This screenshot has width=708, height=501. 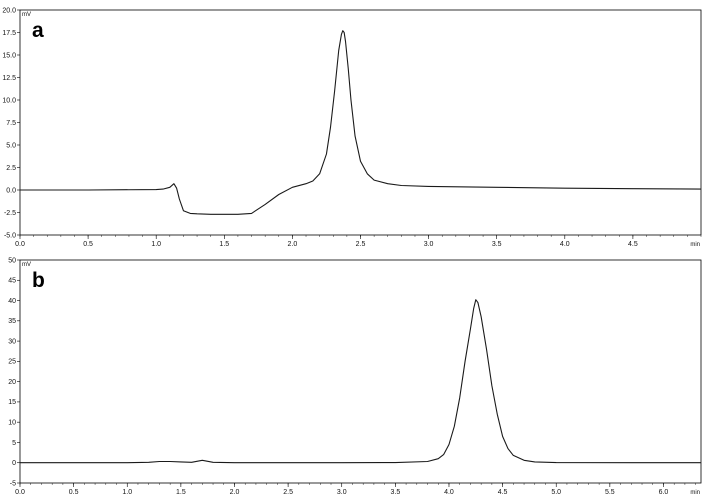 I want to click on y-tick-label: 12.5, so click(x=9, y=78).